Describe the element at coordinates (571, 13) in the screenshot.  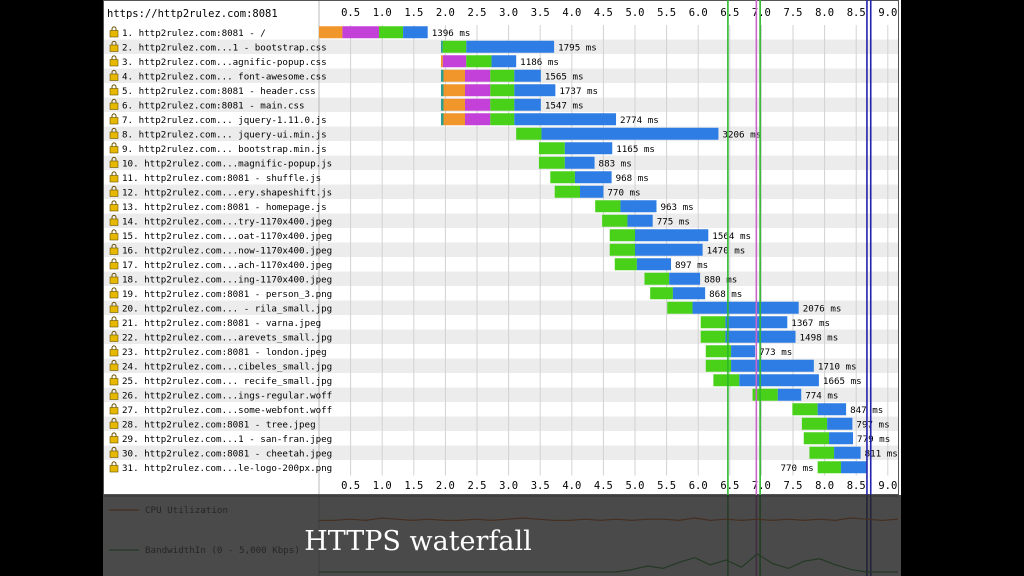
I see `tick-label-top: 4.0` at that location.